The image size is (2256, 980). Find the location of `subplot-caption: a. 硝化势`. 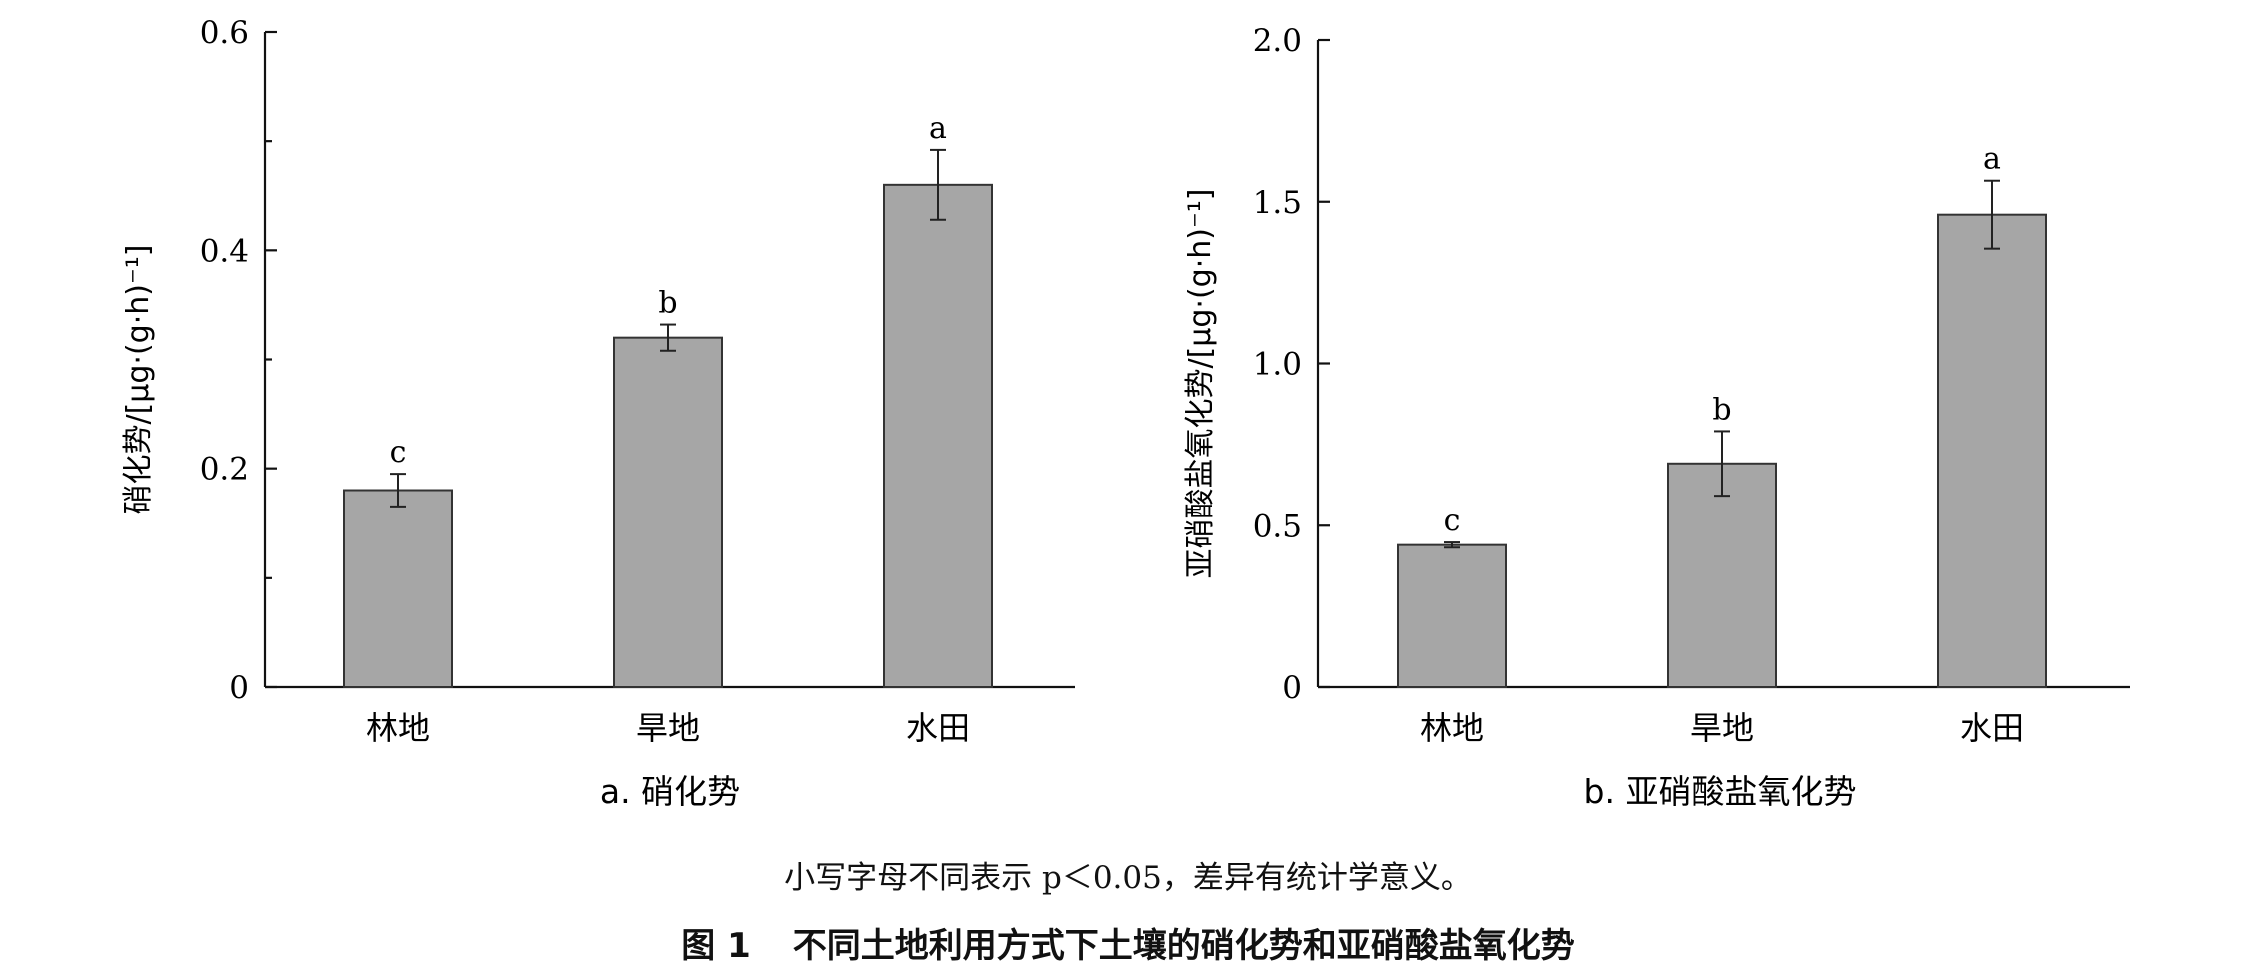

subplot-caption: a. 硝化势 is located at coordinates (670, 791).